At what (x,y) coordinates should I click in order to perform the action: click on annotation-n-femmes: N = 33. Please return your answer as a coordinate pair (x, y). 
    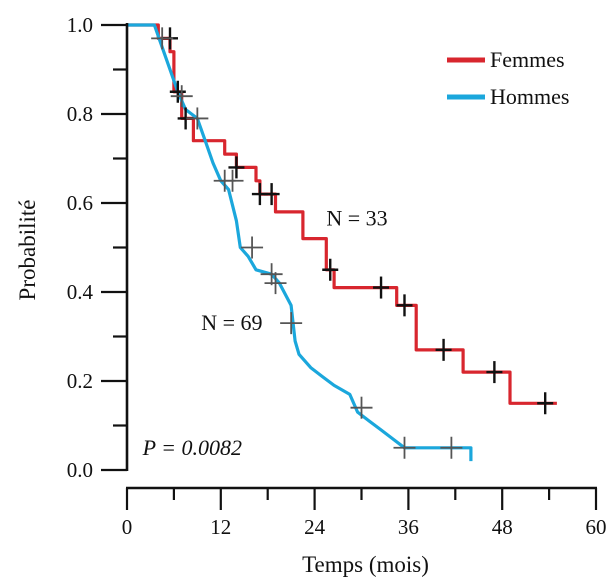
    Looking at the image, I should click on (356, 218).